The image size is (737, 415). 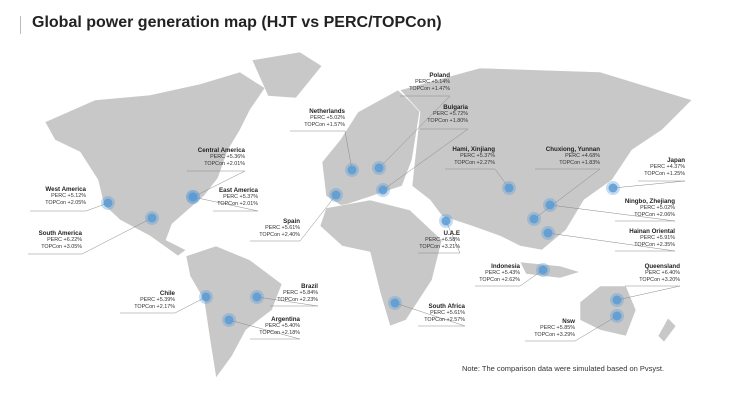 I want to click on site-name: Netherlands, so click(x=327, y=111).